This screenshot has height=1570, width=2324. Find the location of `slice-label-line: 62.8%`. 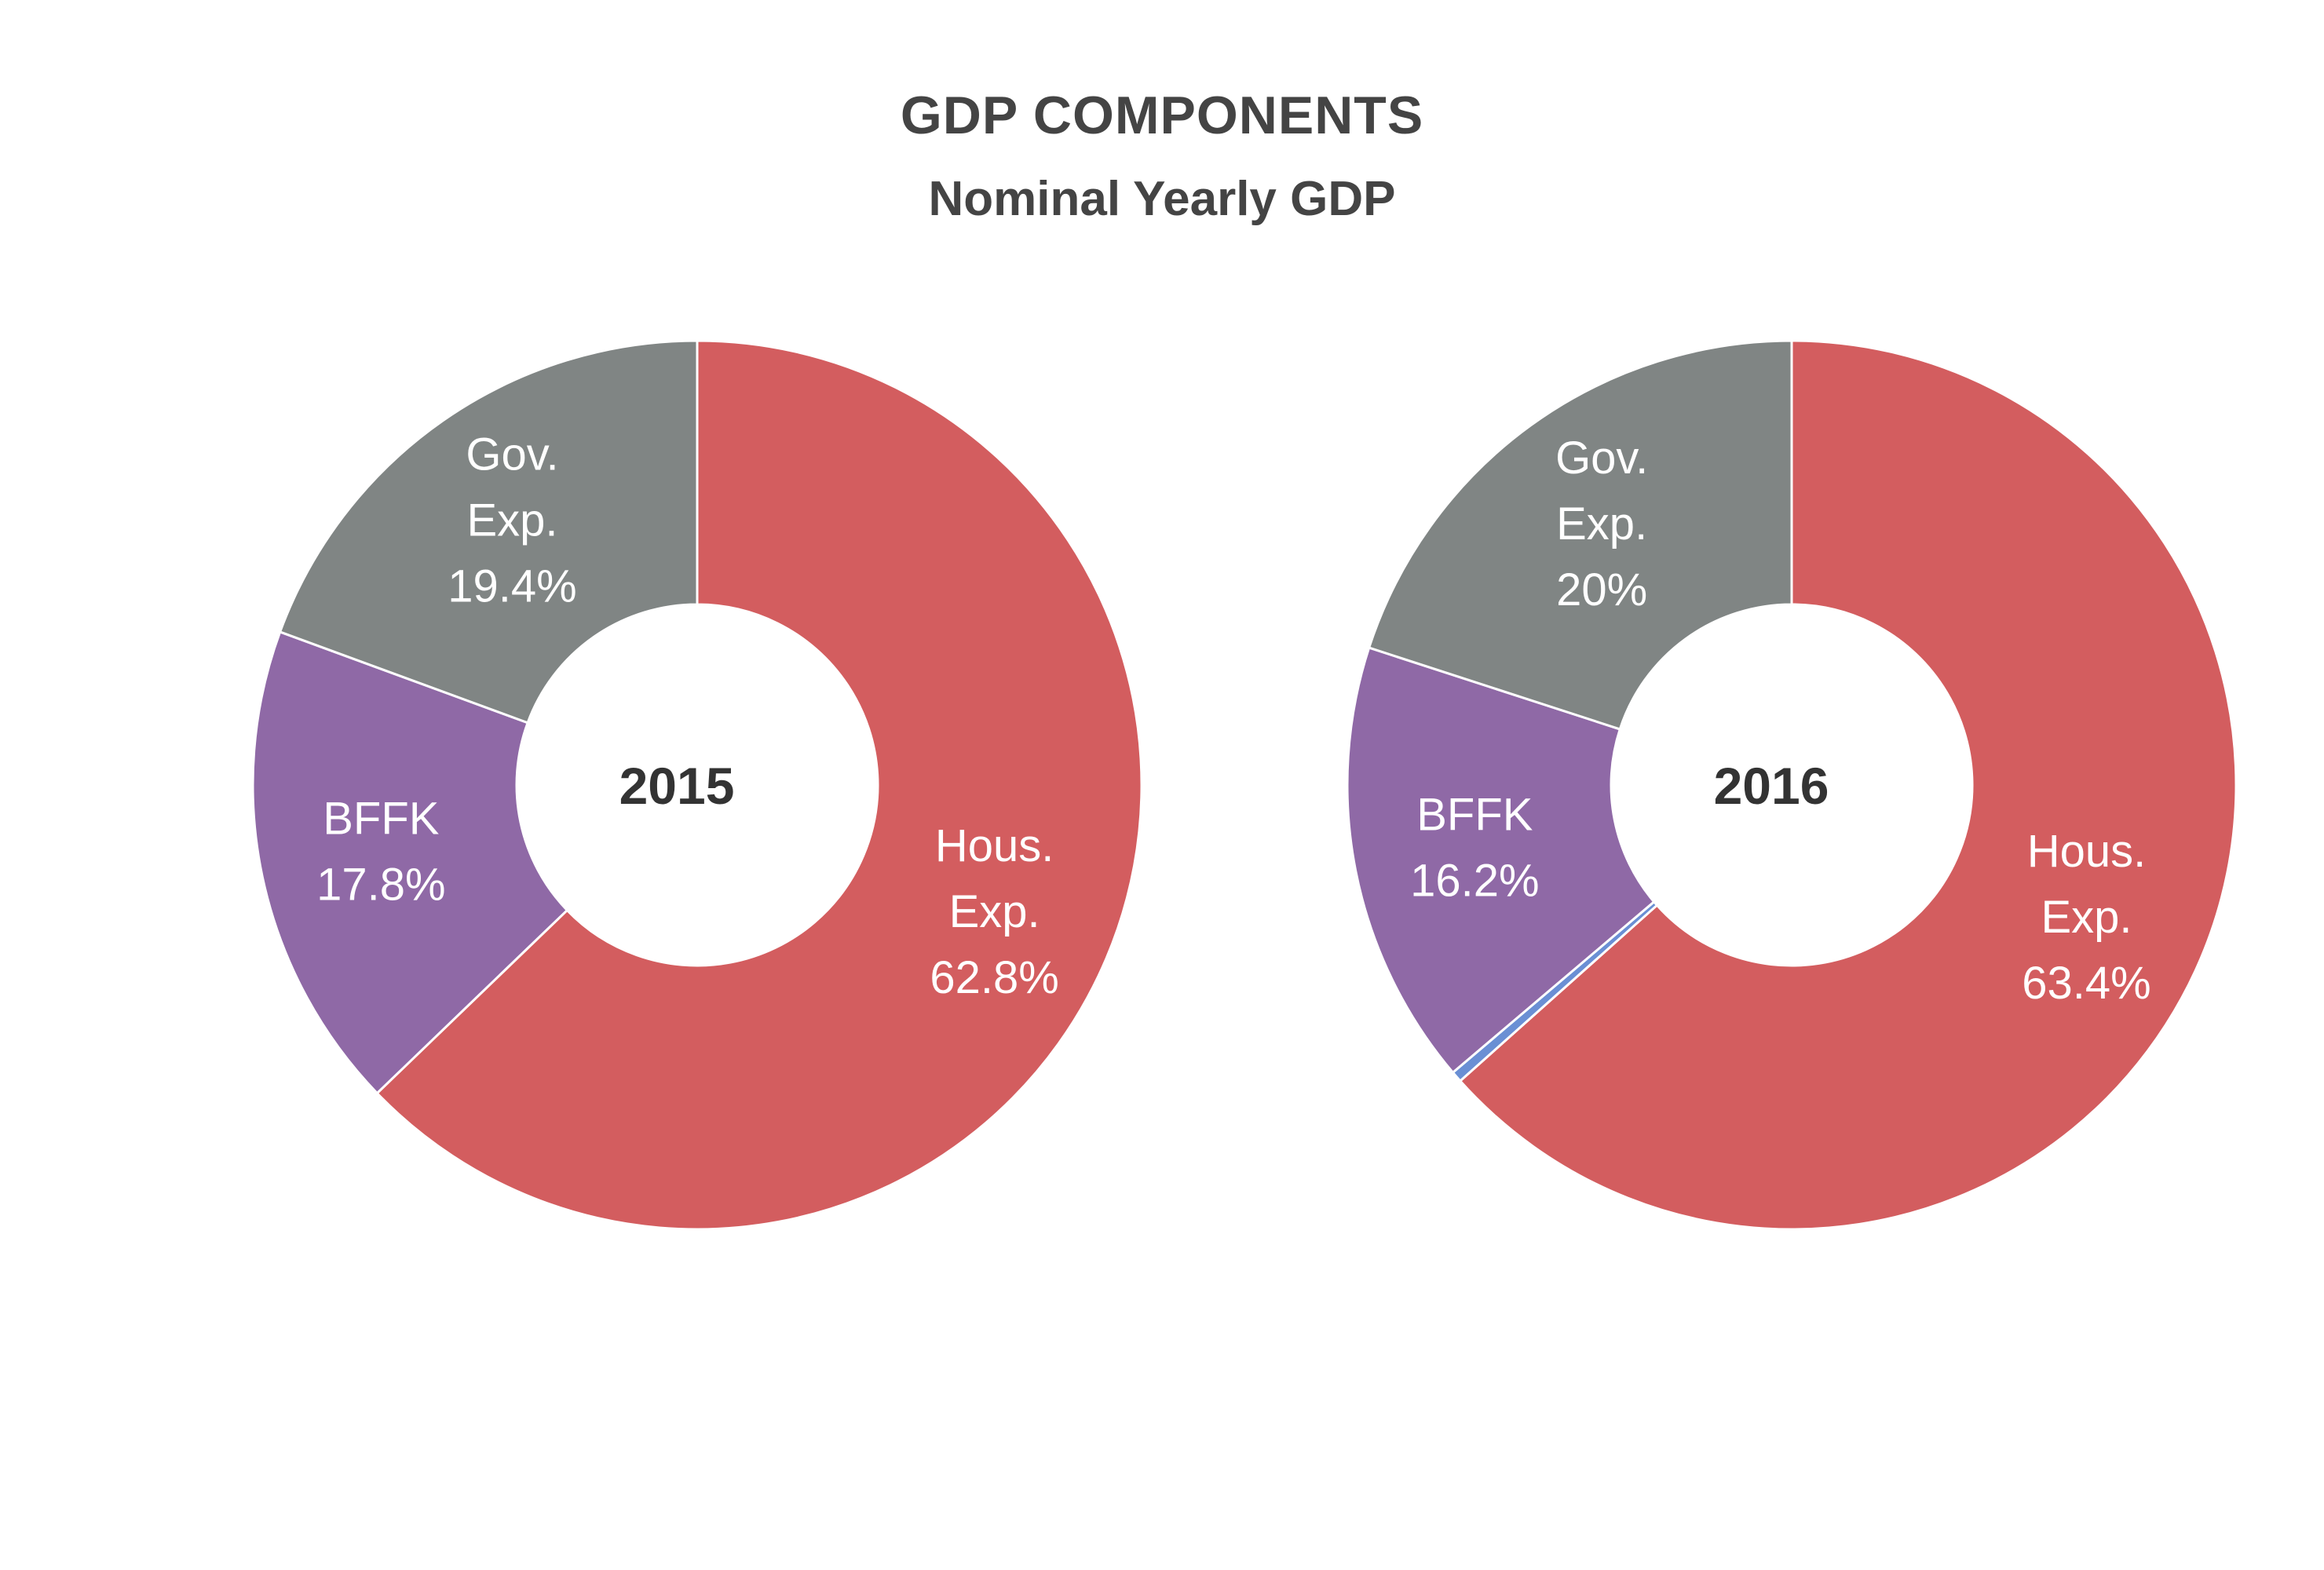

slice-label-line: 62.8% is located at coordinates (994, 977).